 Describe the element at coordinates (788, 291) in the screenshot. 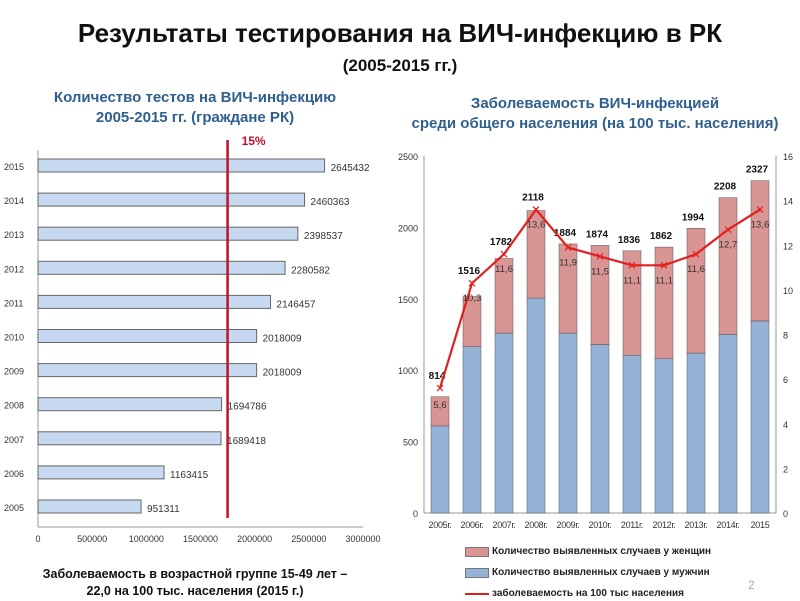

I see `y2-tick-label: 10` at that location.